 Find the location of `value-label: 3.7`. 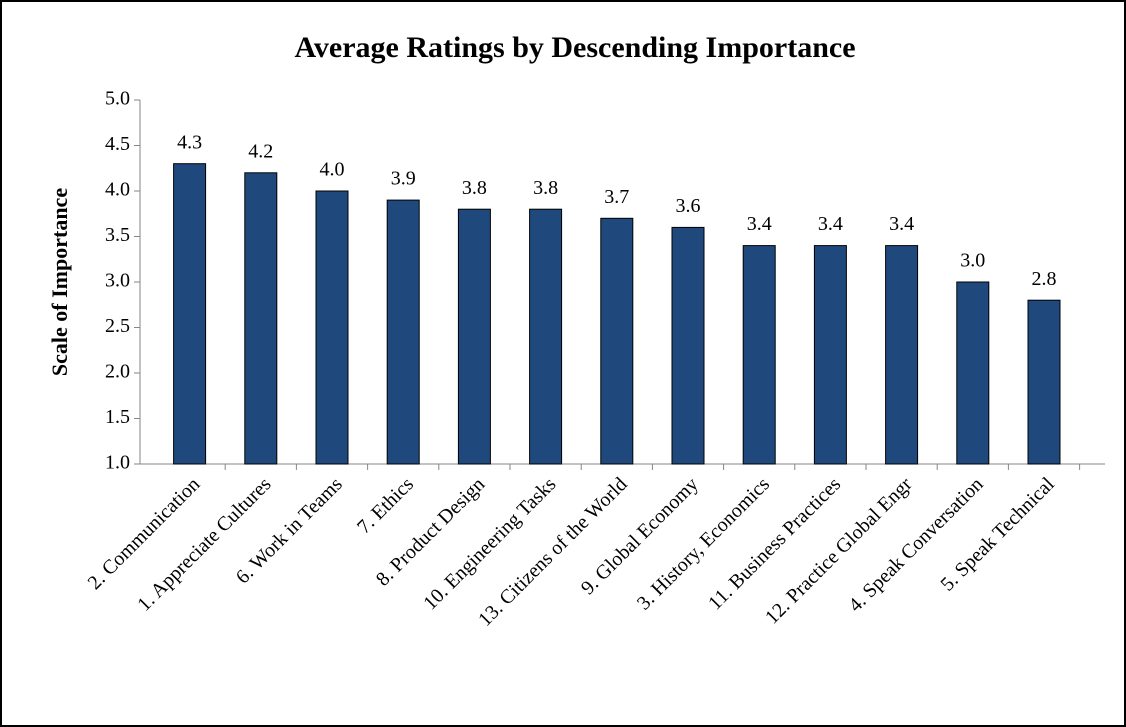

value-label: 3.7 is located at coordinates (616, 197).